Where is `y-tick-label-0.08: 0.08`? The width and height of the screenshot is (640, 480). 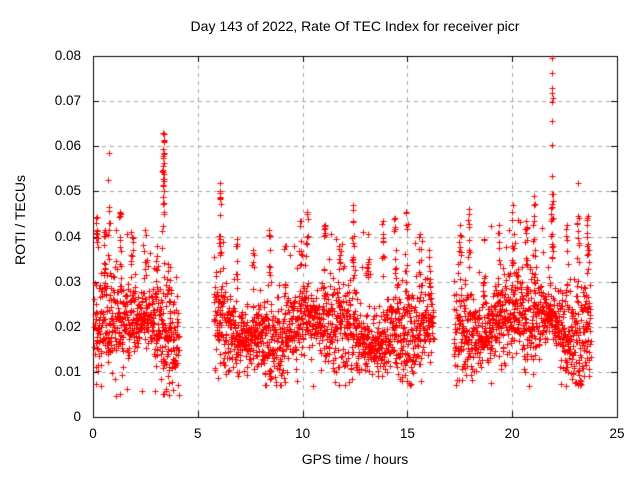
y-tick-label-0.08: 0.08 is located at coordinates (67, 55).